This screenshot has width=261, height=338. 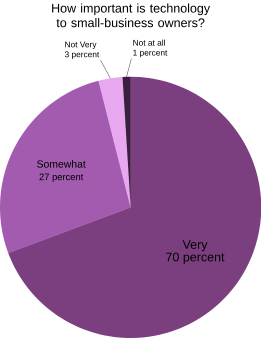 I want to click on slice-label: Not Very, so click(x=80, y=46).